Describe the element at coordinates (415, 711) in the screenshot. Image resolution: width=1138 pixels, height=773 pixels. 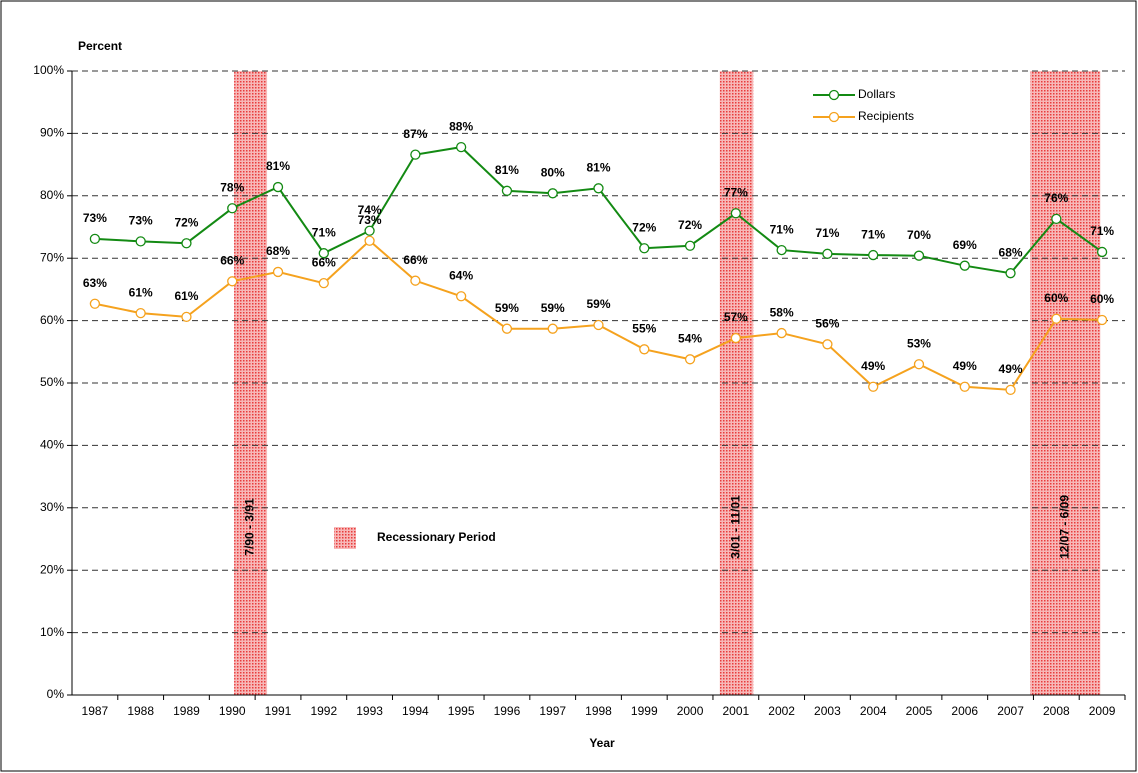
I see `x-tick-label: 1994` at that location.